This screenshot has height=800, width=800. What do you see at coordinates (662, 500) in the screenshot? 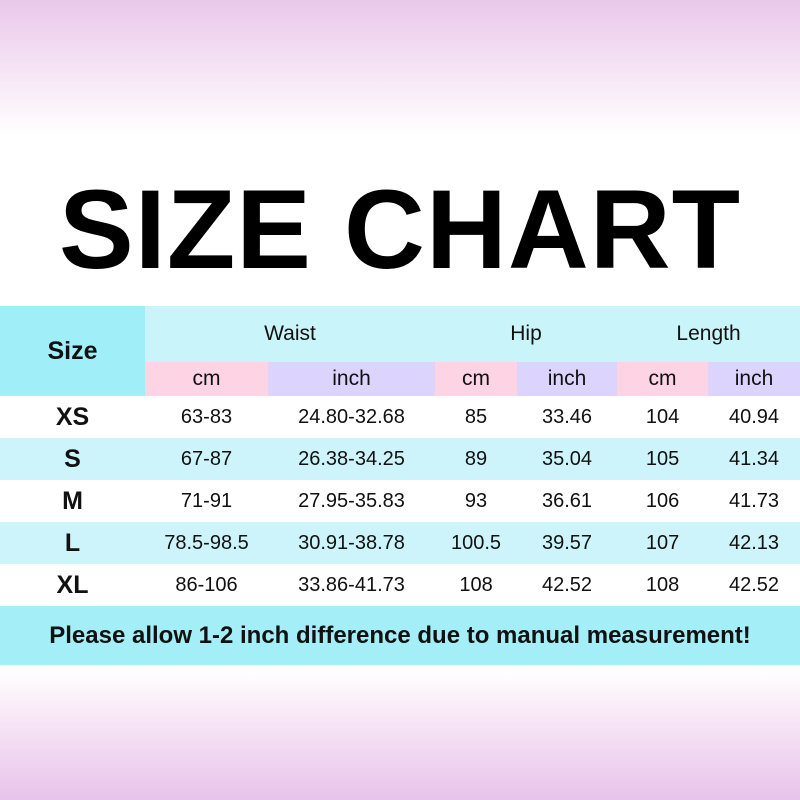
I see `table-cell: 106` at bounding box center [662, 500].